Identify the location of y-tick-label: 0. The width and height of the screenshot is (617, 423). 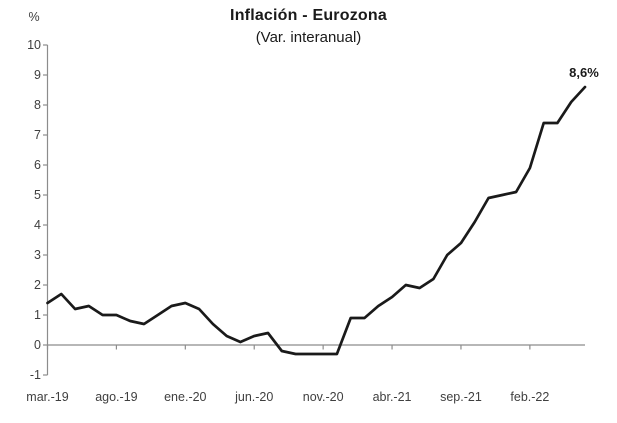
(37, 345).